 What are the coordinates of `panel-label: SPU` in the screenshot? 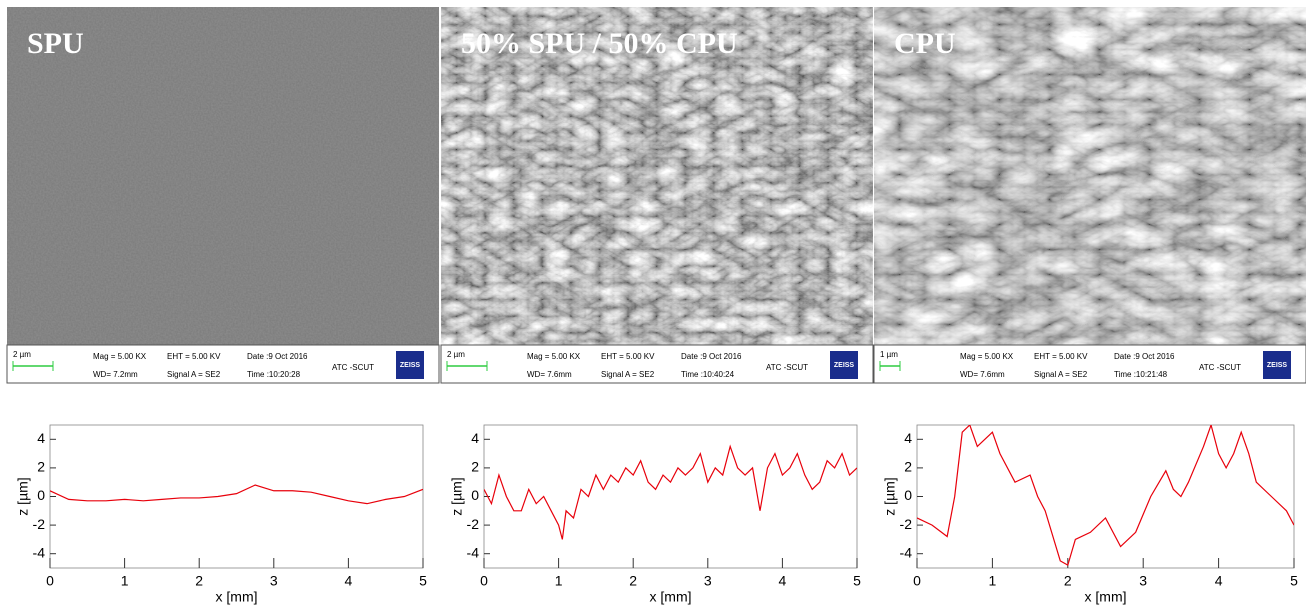 It's located at (55, 43).